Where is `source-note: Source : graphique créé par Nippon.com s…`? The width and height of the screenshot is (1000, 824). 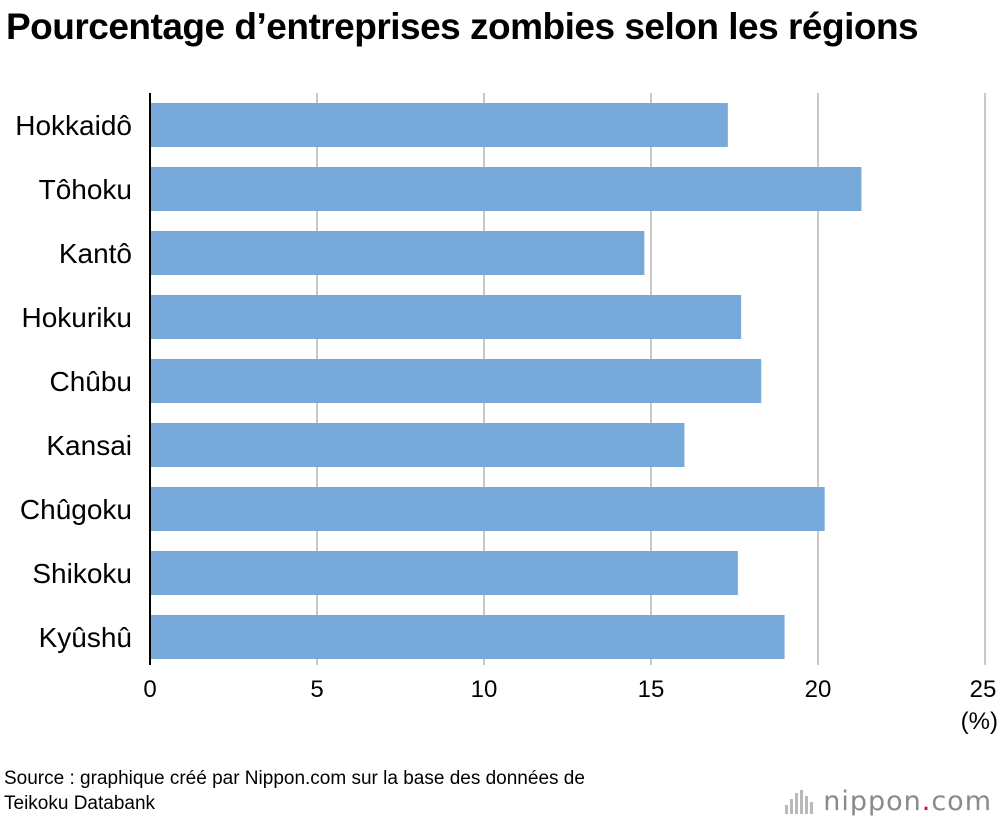
source-note: Source : graphique créé par Nippon.com s… is located at coordinates (394, 791).